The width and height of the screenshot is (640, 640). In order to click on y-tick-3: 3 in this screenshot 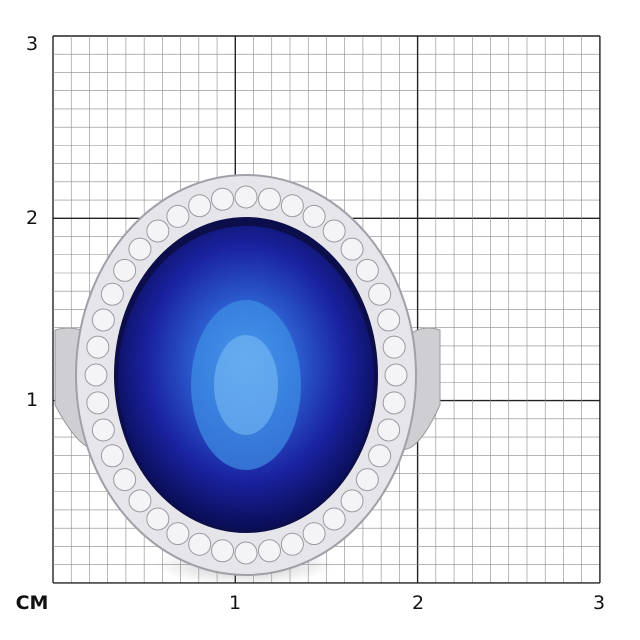, I will do `click(32, 44)`.